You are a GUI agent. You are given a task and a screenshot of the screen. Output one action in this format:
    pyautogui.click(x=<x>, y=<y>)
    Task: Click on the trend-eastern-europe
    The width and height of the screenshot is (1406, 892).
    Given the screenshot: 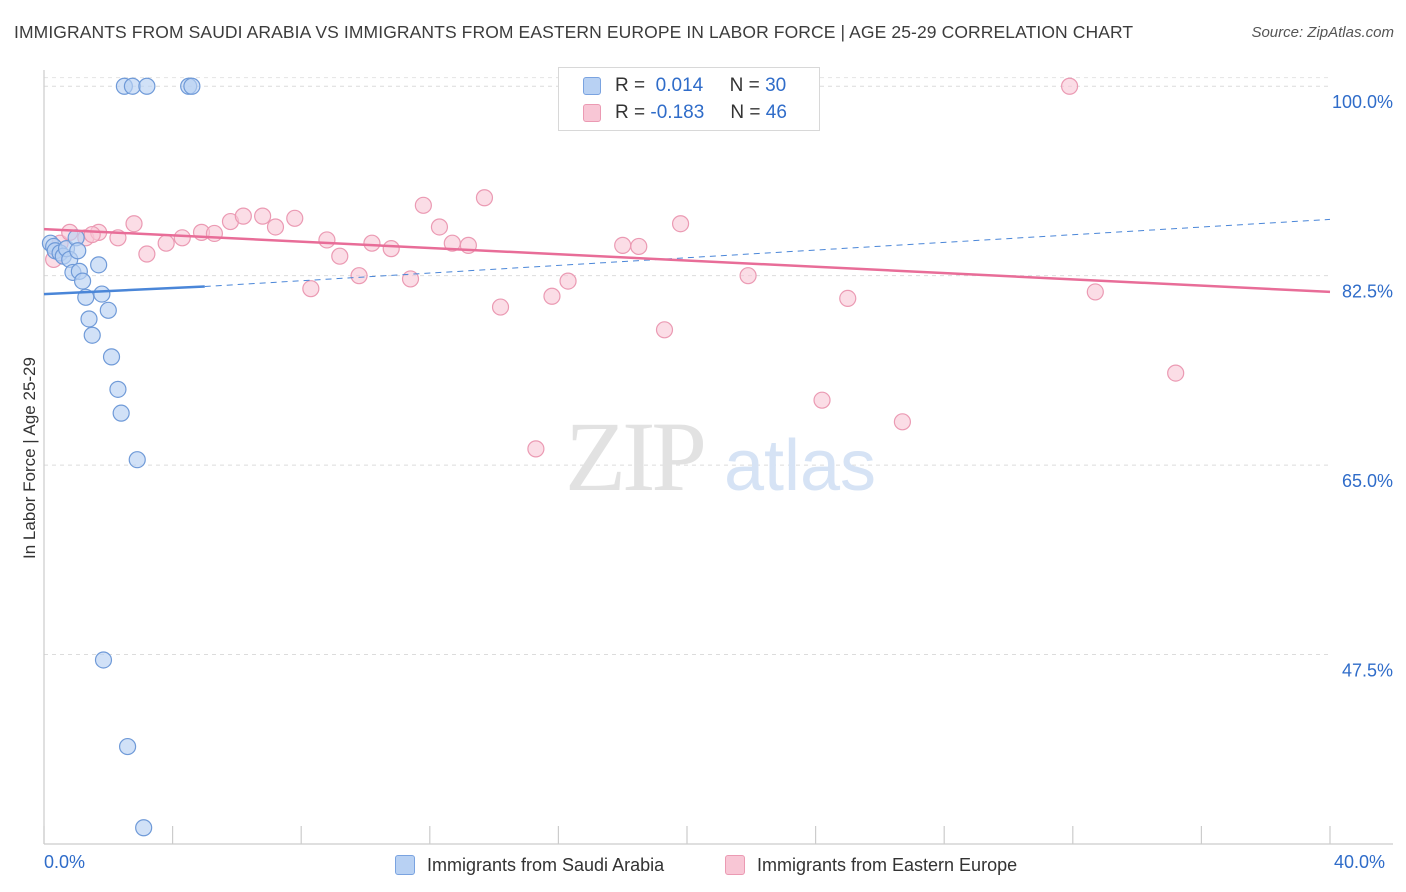 What is the action you would take?
    pyautogui.click(x=687, y=260)
    